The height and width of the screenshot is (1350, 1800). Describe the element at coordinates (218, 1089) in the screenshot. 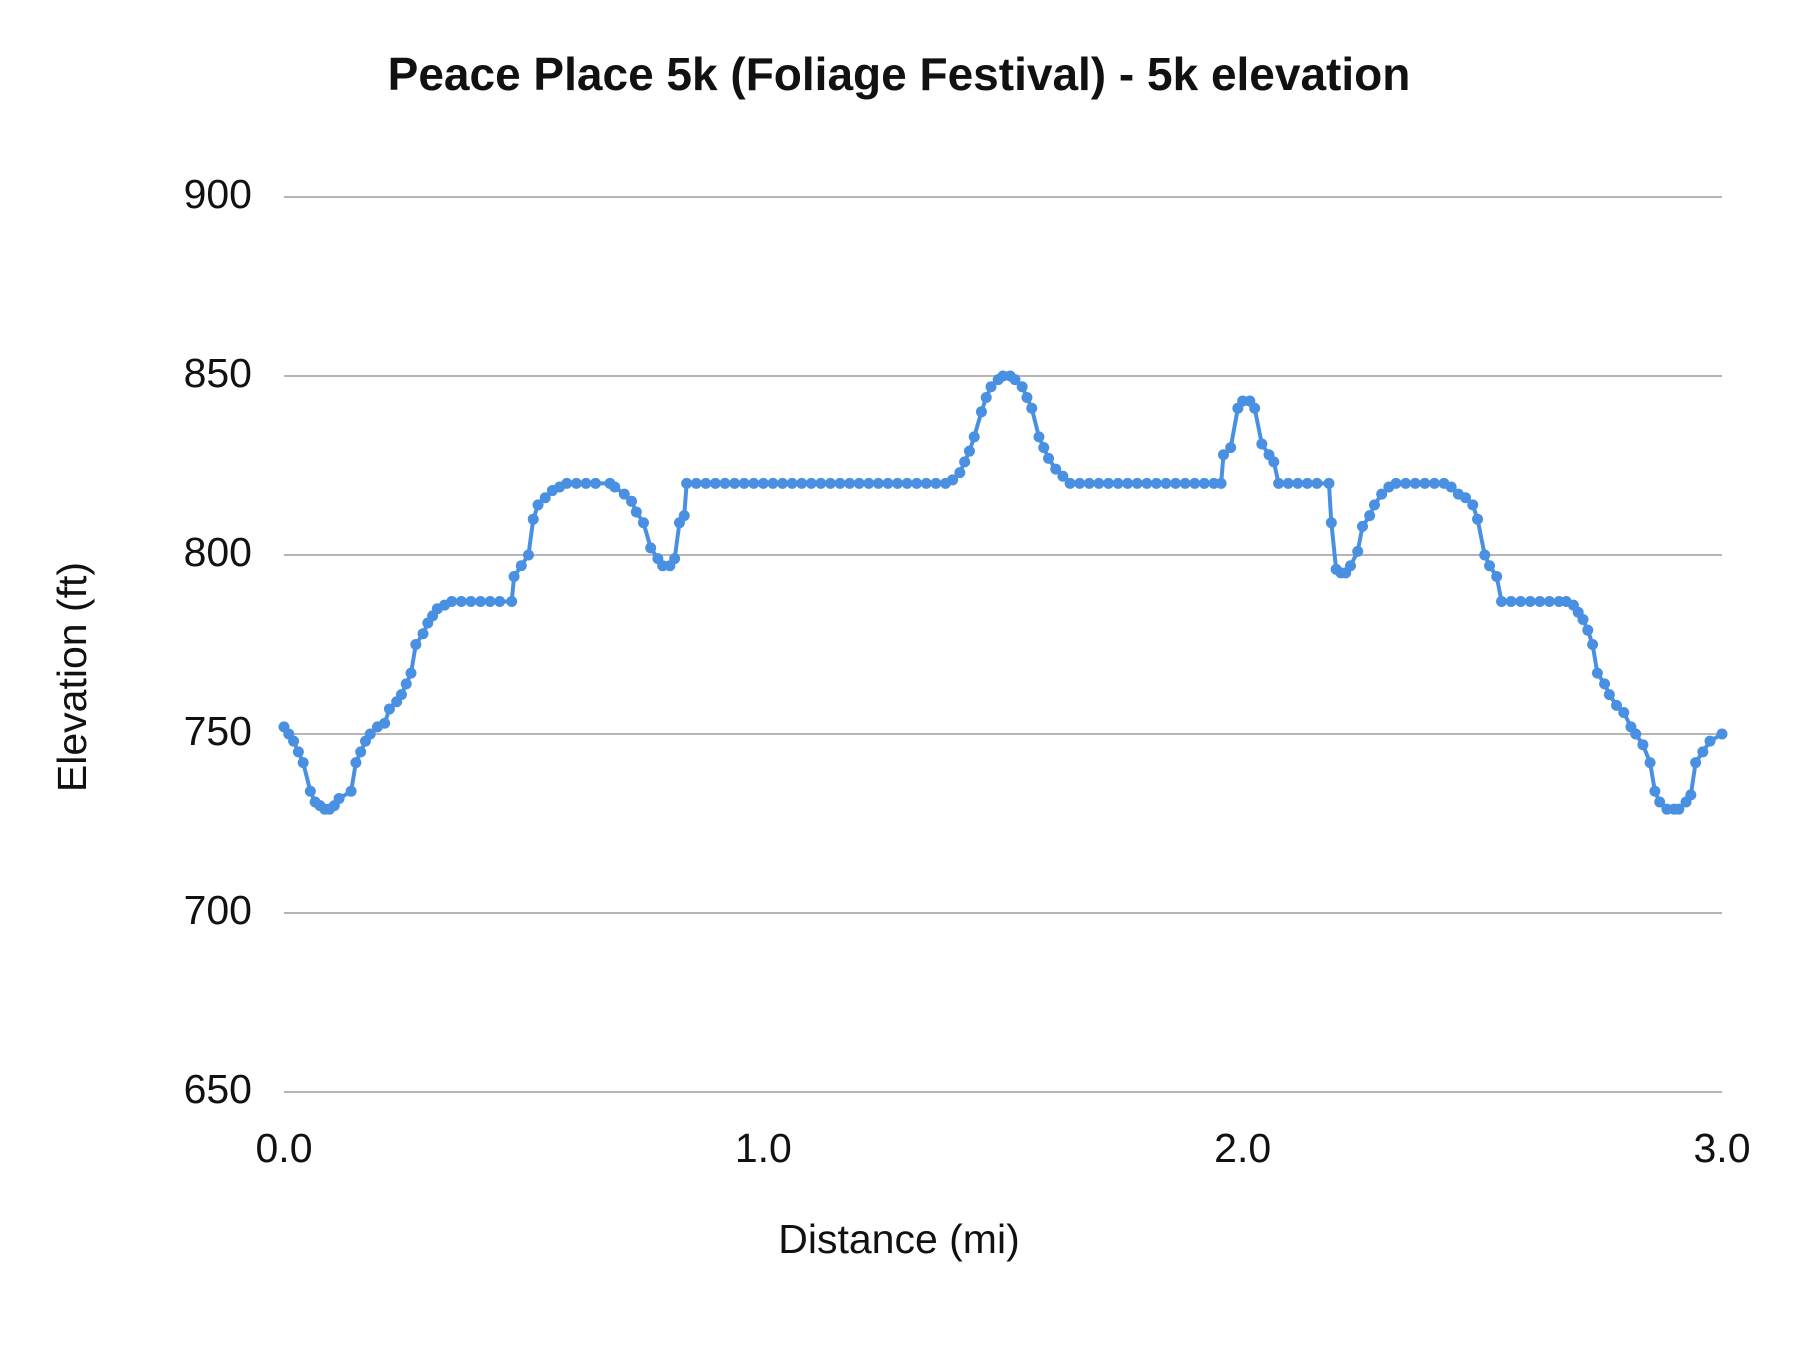

I see `y-tick-label: 650` at that location.